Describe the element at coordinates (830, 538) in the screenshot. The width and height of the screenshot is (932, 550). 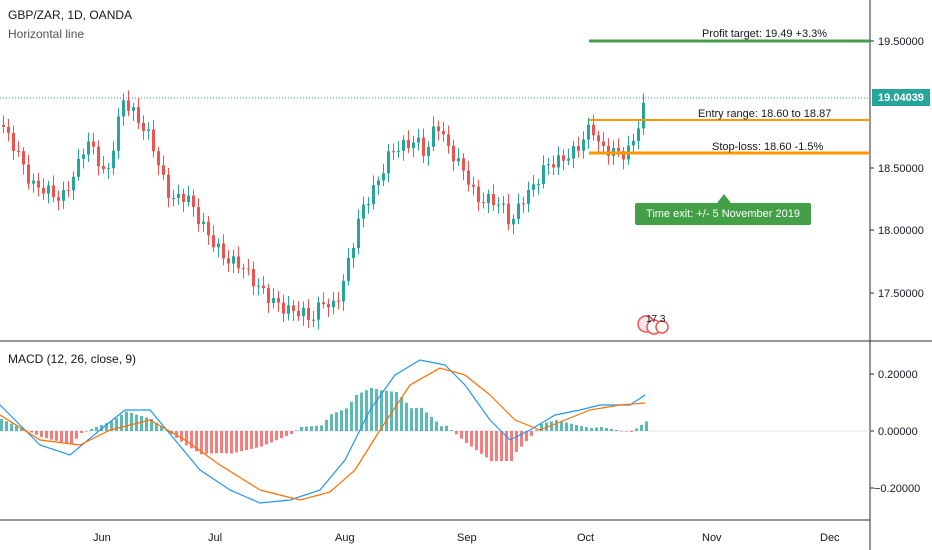
I see `time-tick: Dec` at that location.